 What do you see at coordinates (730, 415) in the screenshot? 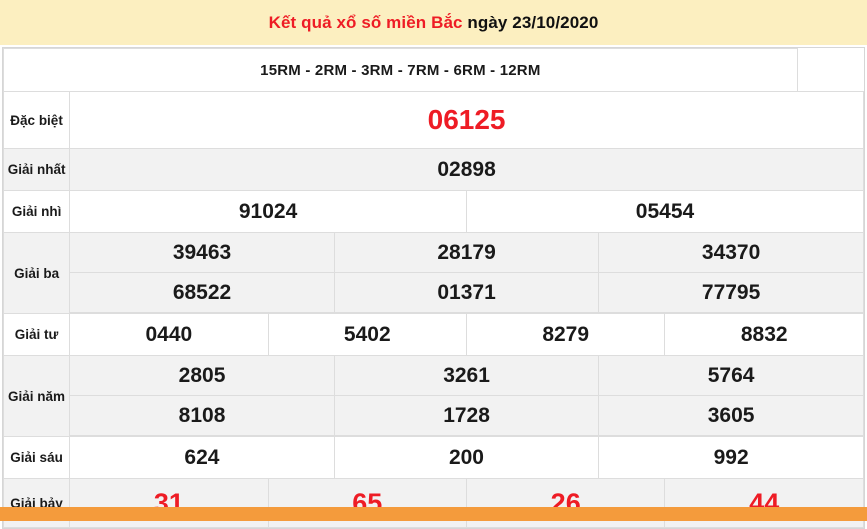
I see `prize-value-giai-nam-5: 3605` at bounding box center [730, 415].